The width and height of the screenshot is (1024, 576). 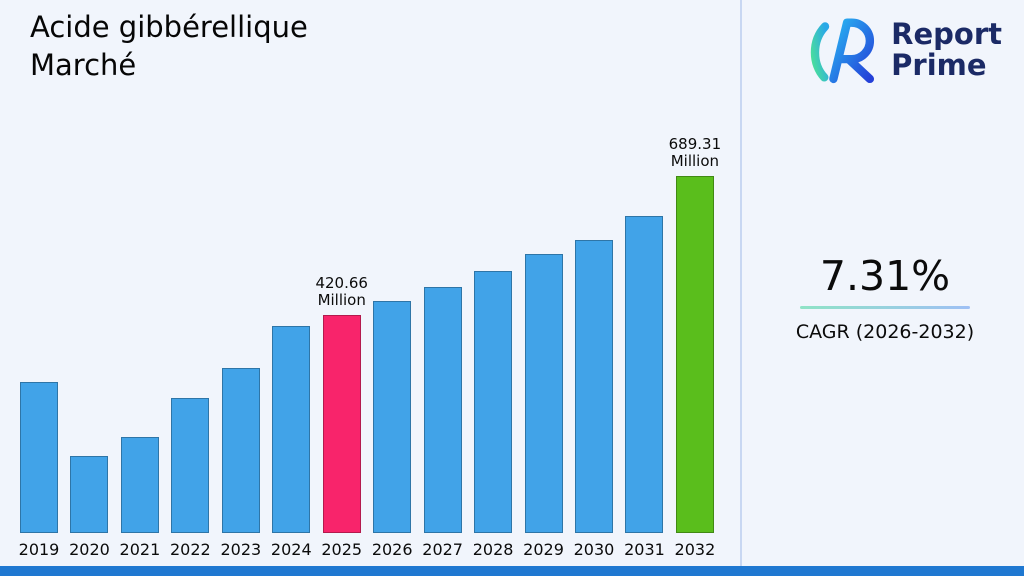 I want to click on x-tick-label-2029: 2029, so click(x=543, y=549).